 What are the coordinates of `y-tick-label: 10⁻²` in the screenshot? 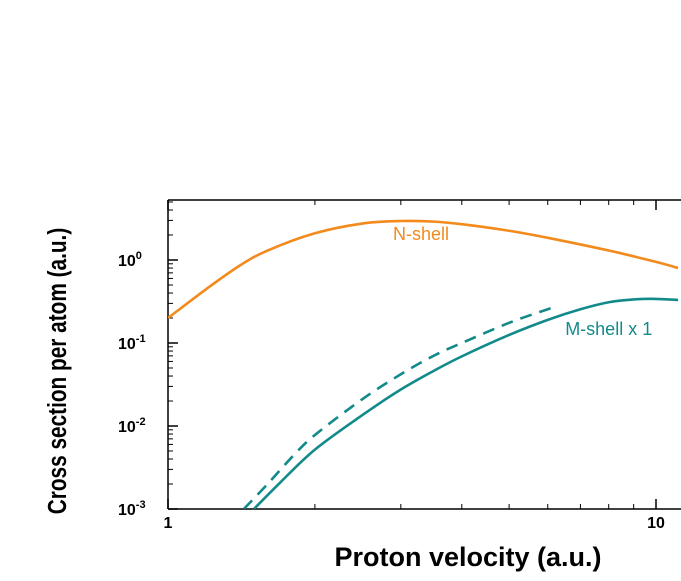 It's located at (132, 426).